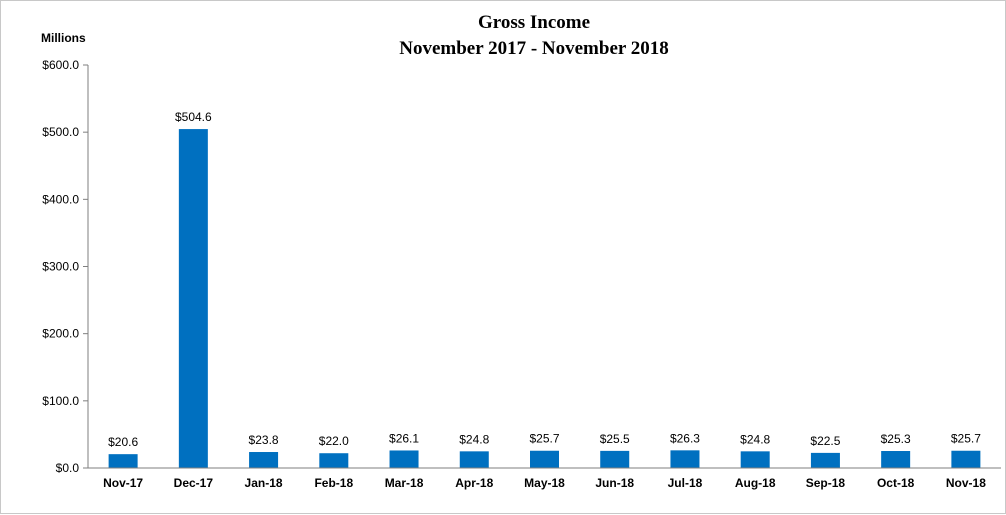 The height and width of the screenshot is (515, 1006). Describe the element at coordinates (826, 483) in the screenshot. I see `x-tick-label: Sep-18` at that location.